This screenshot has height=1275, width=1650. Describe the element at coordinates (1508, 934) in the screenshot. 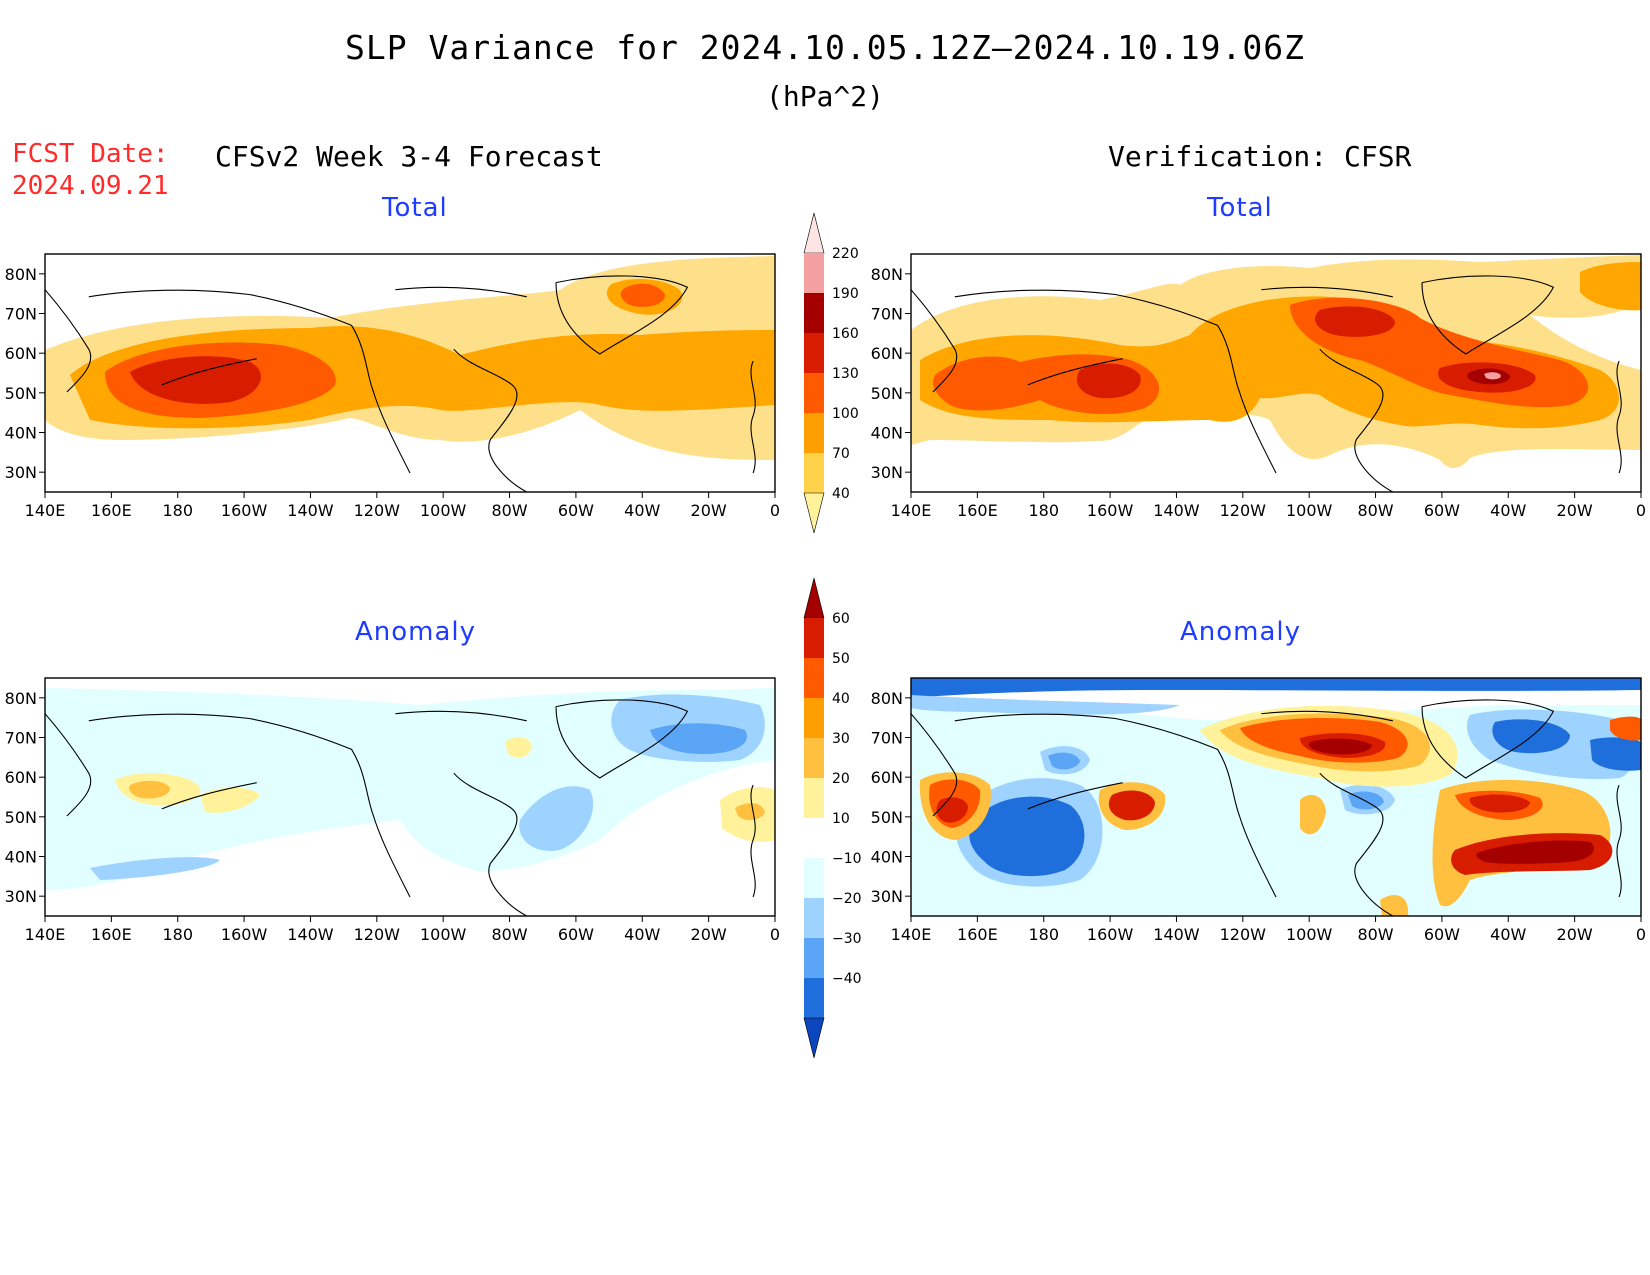

I see `lon-tick-label: 40W` at that location.